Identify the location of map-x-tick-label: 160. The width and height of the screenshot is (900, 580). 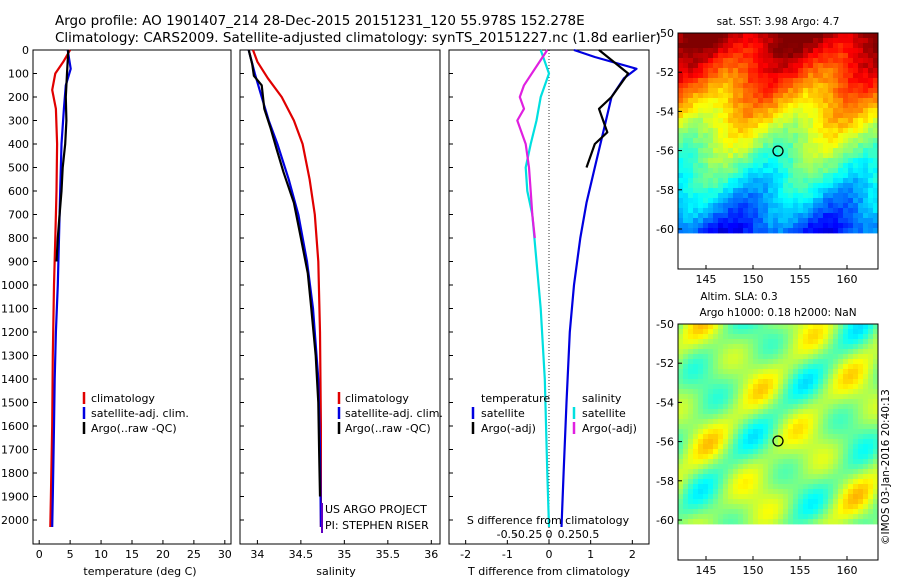
(847, 279).